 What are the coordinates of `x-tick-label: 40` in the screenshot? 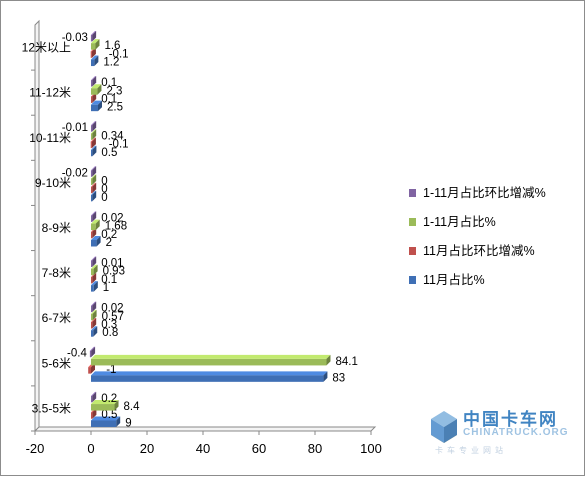 It's located at (203, 448).